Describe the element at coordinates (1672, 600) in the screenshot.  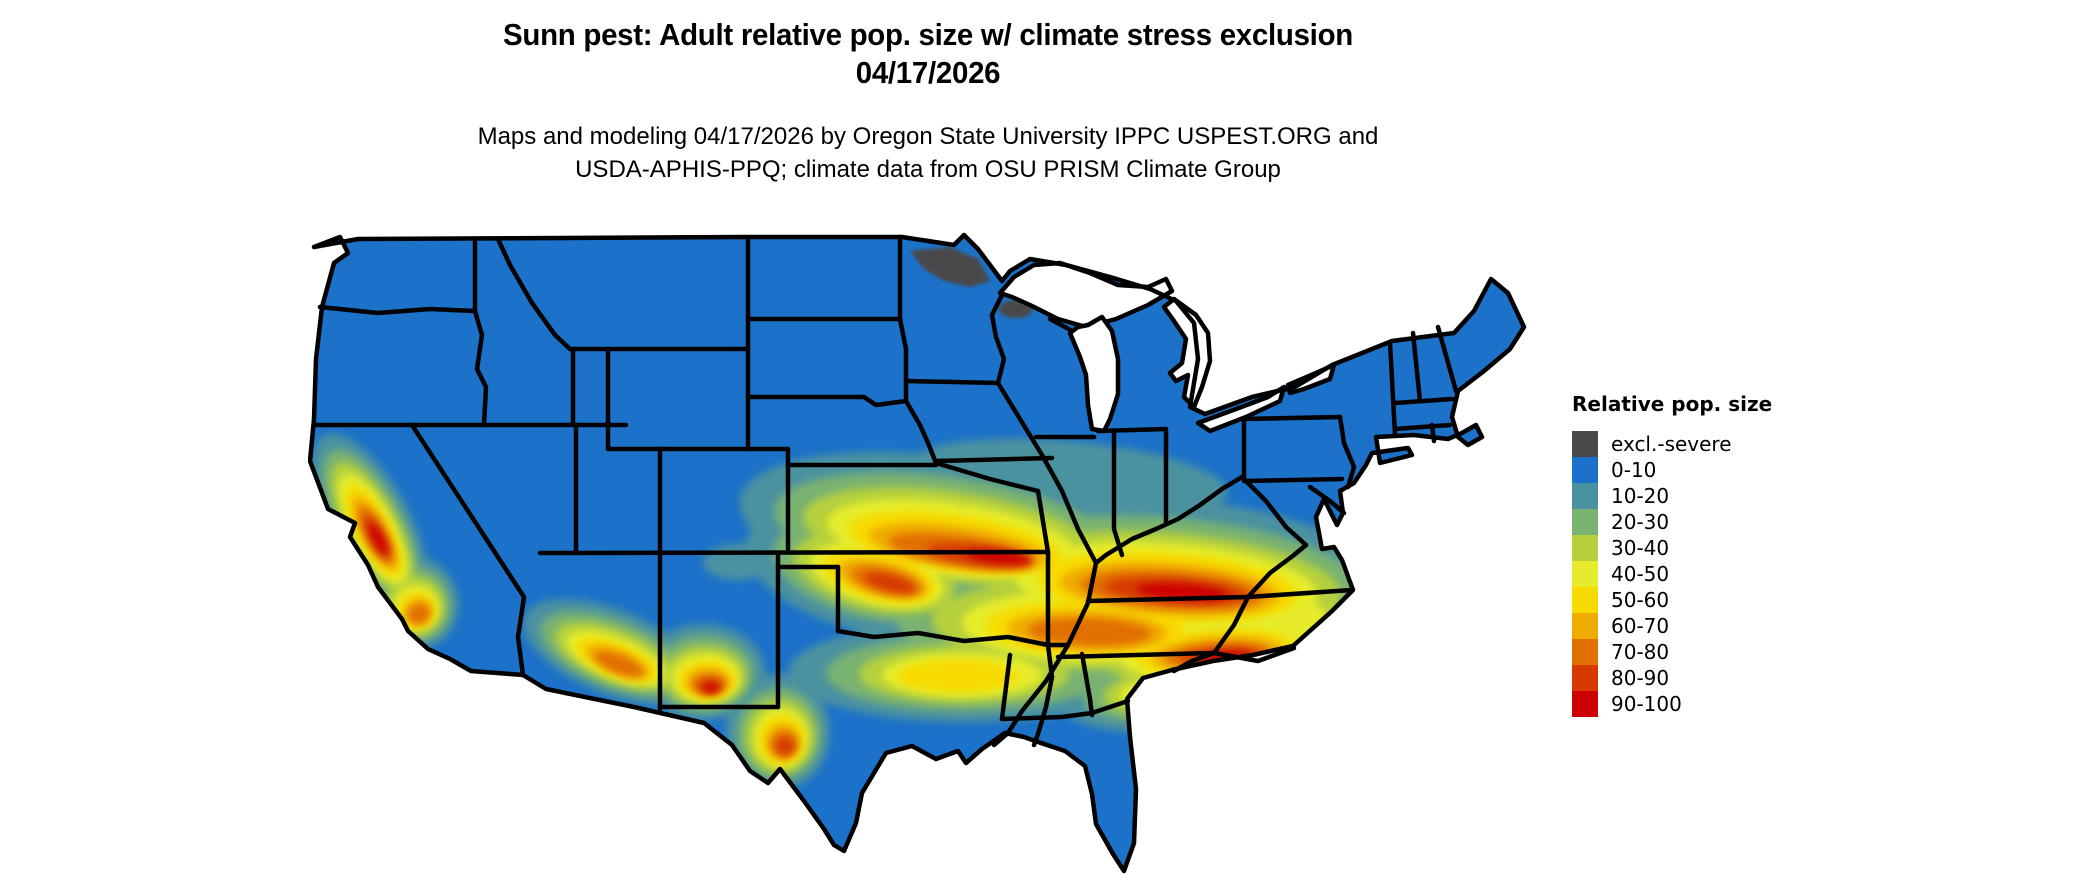
I see `legend-row: 50-60` at that location.